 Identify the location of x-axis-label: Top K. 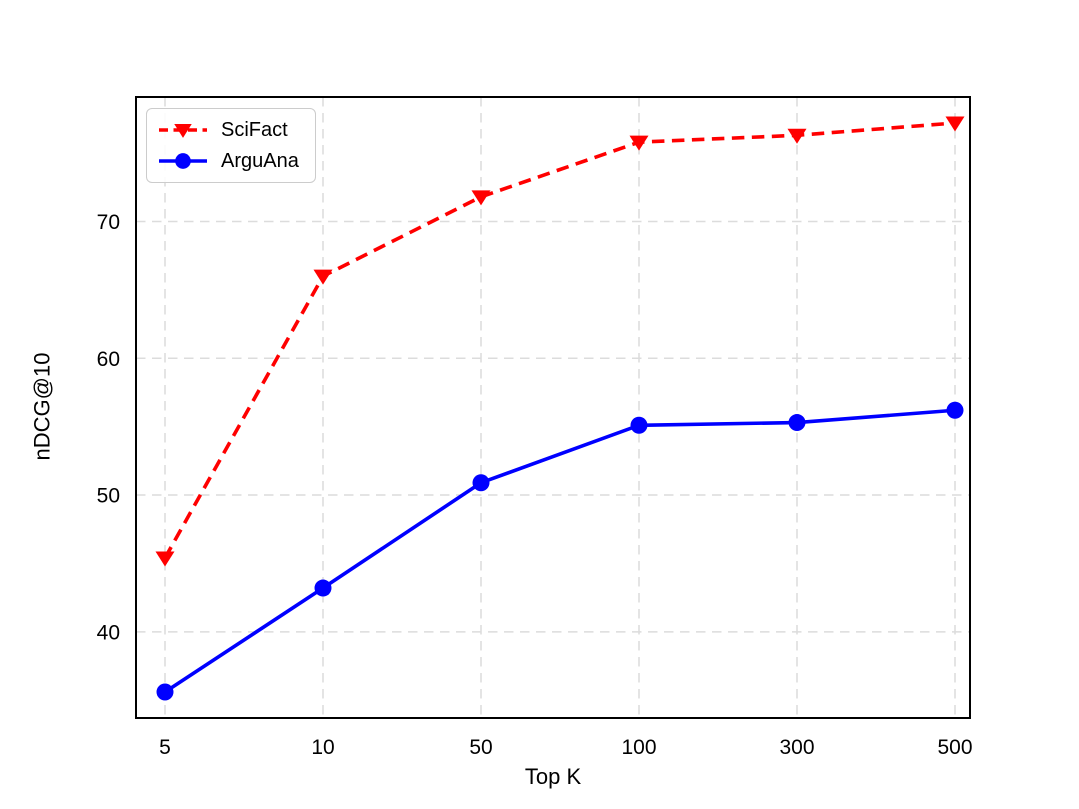
(553, 776).